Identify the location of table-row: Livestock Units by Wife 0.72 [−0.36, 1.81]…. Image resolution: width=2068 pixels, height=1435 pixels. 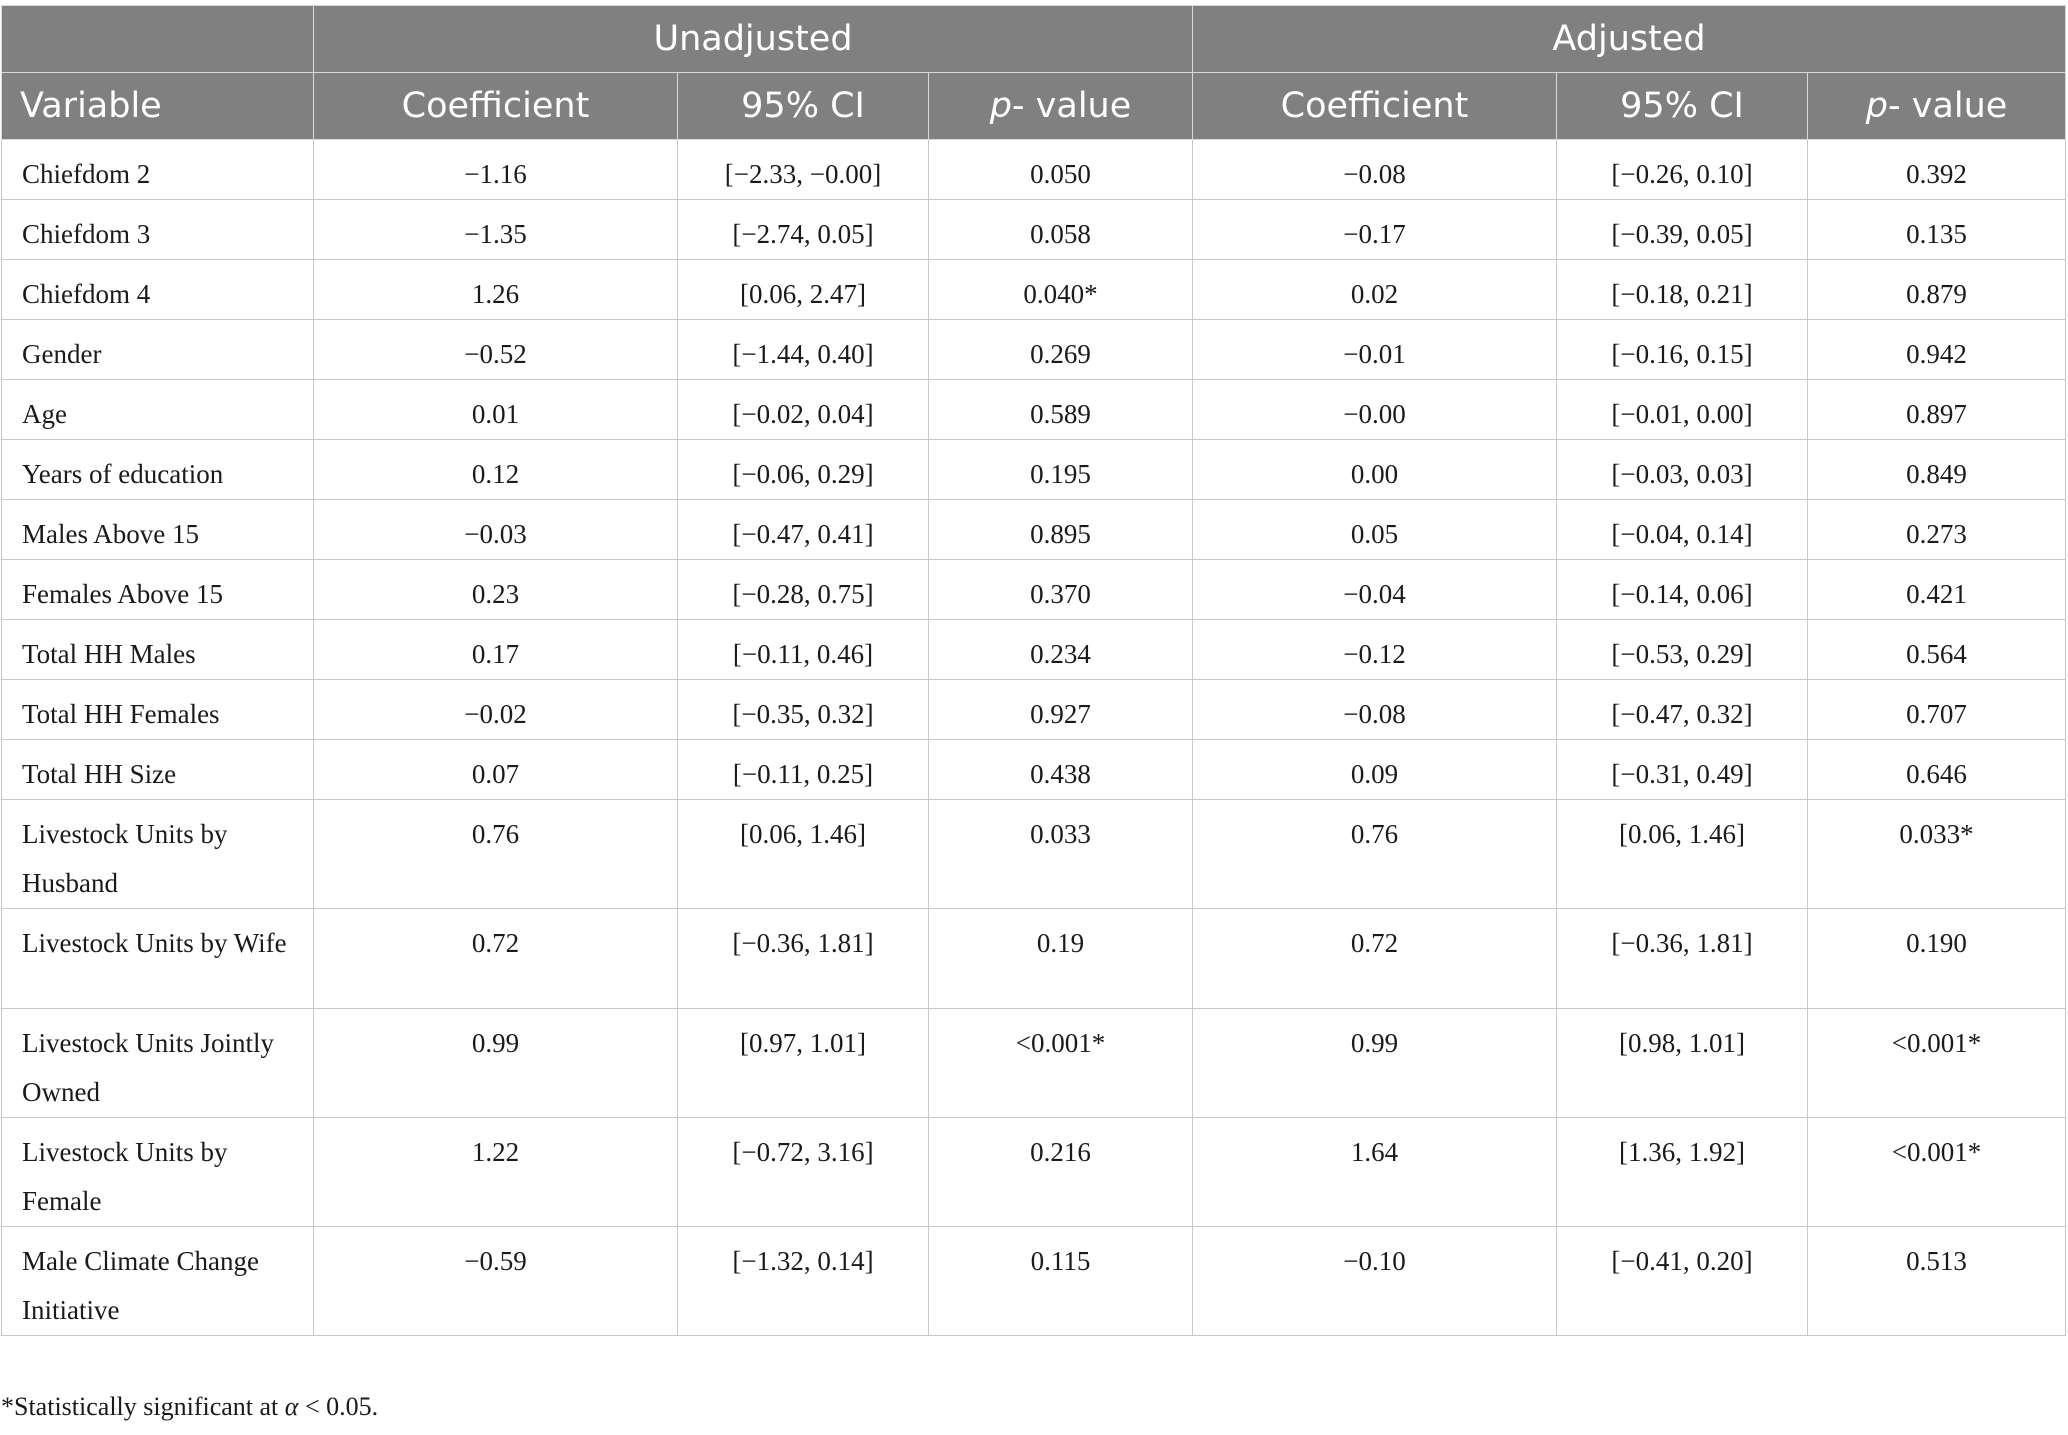
(1034, 958).